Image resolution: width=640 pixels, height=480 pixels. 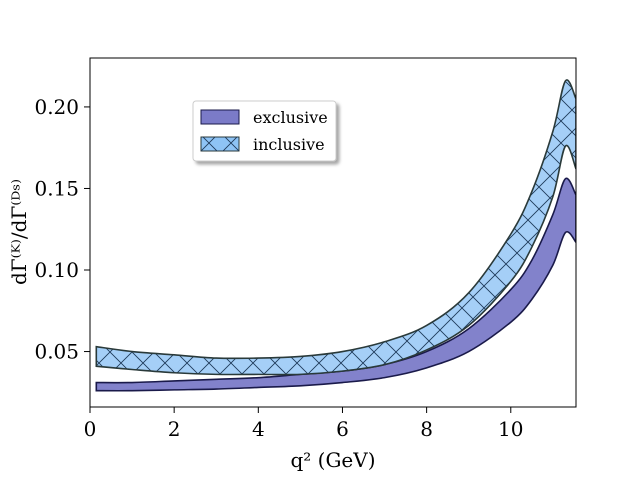 What do you see at coordinates (304, 424) in the screenshot?
I see `x-axis-ticks: 0 2 4 6 8 10` at bounding box center [304, 424].